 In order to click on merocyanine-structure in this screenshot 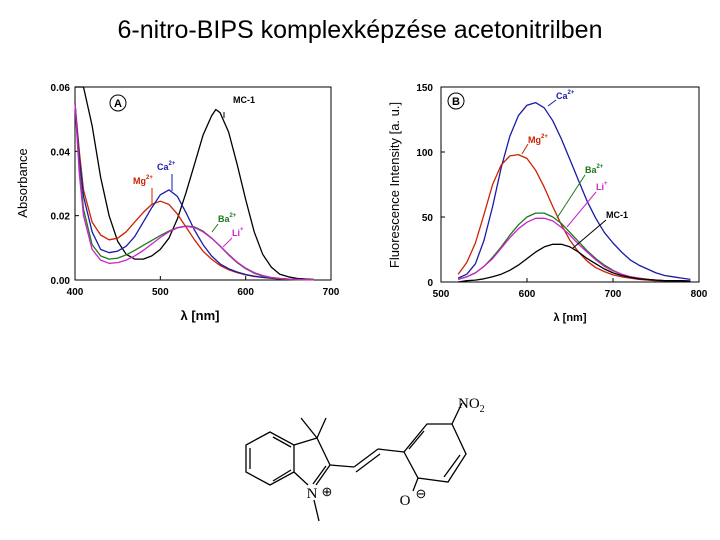, I will do `click(356, 462)`.